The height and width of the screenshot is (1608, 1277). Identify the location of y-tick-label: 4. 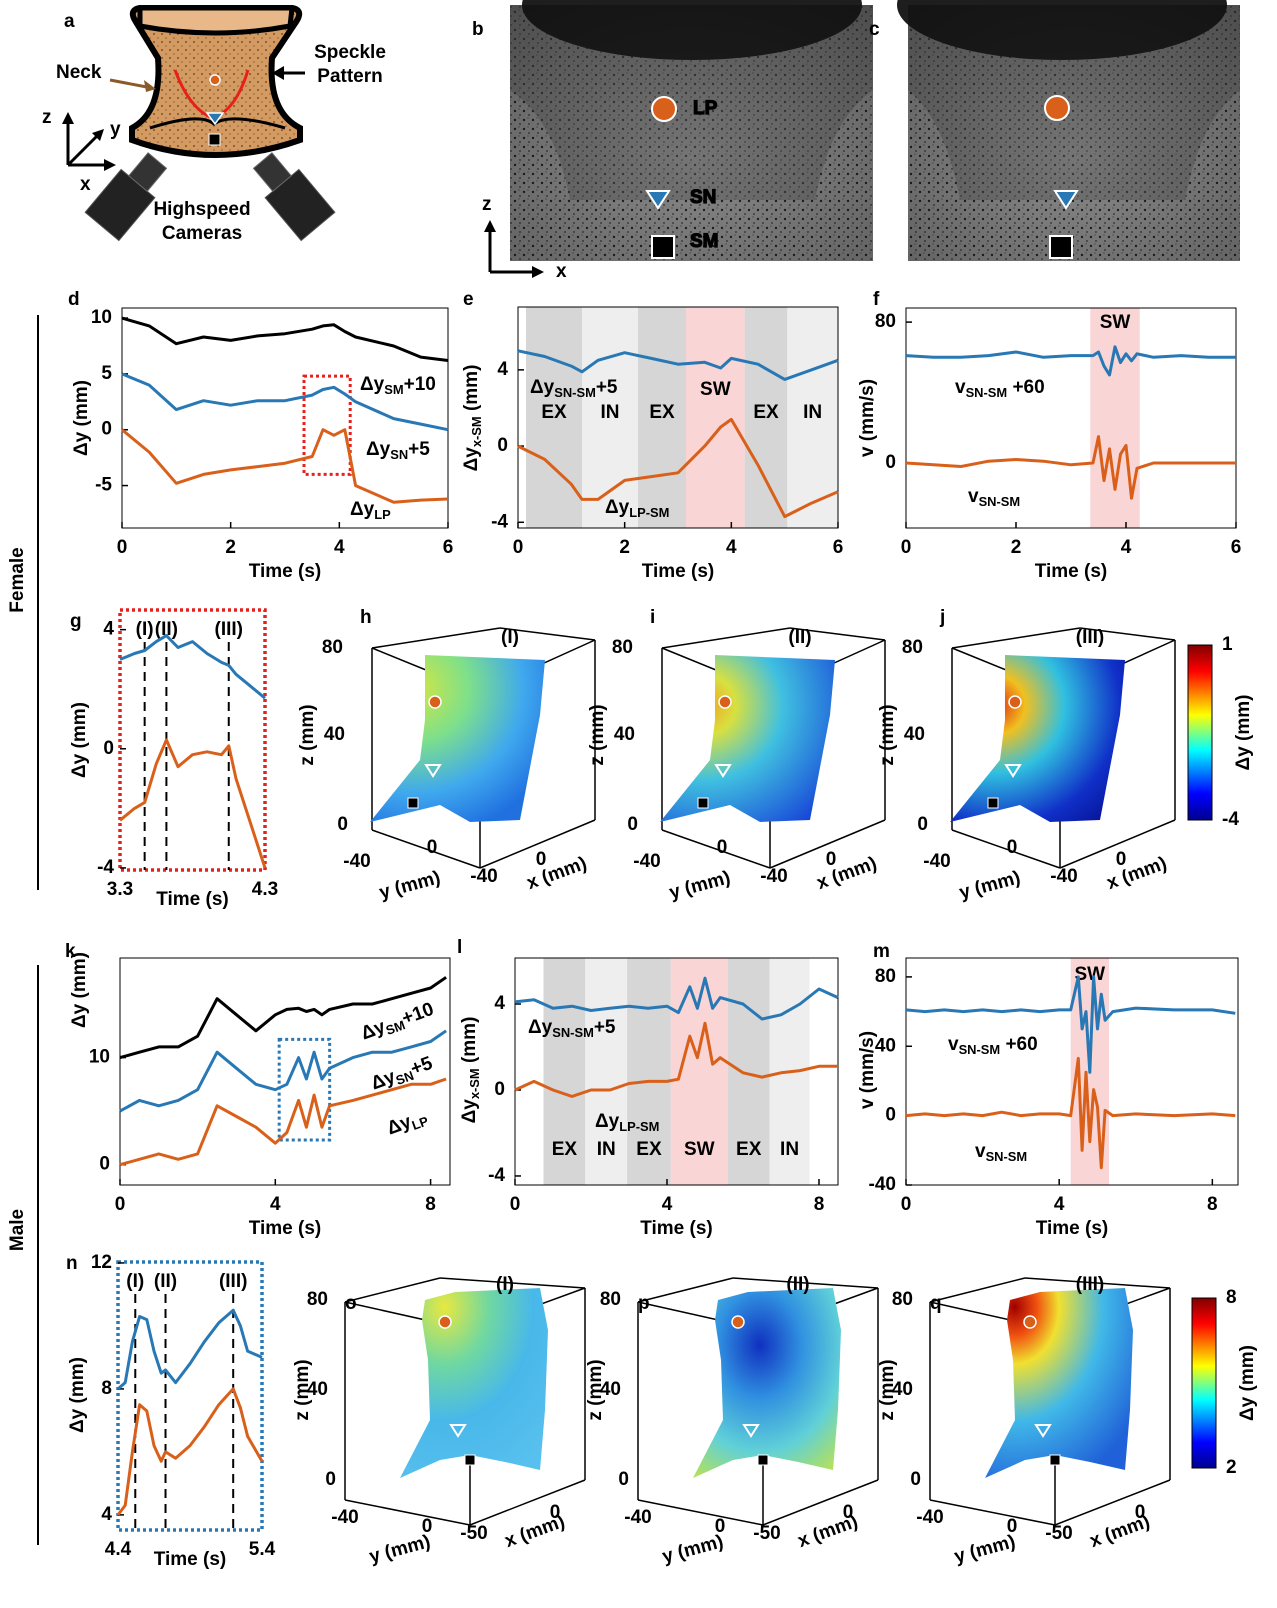
(108, 629).